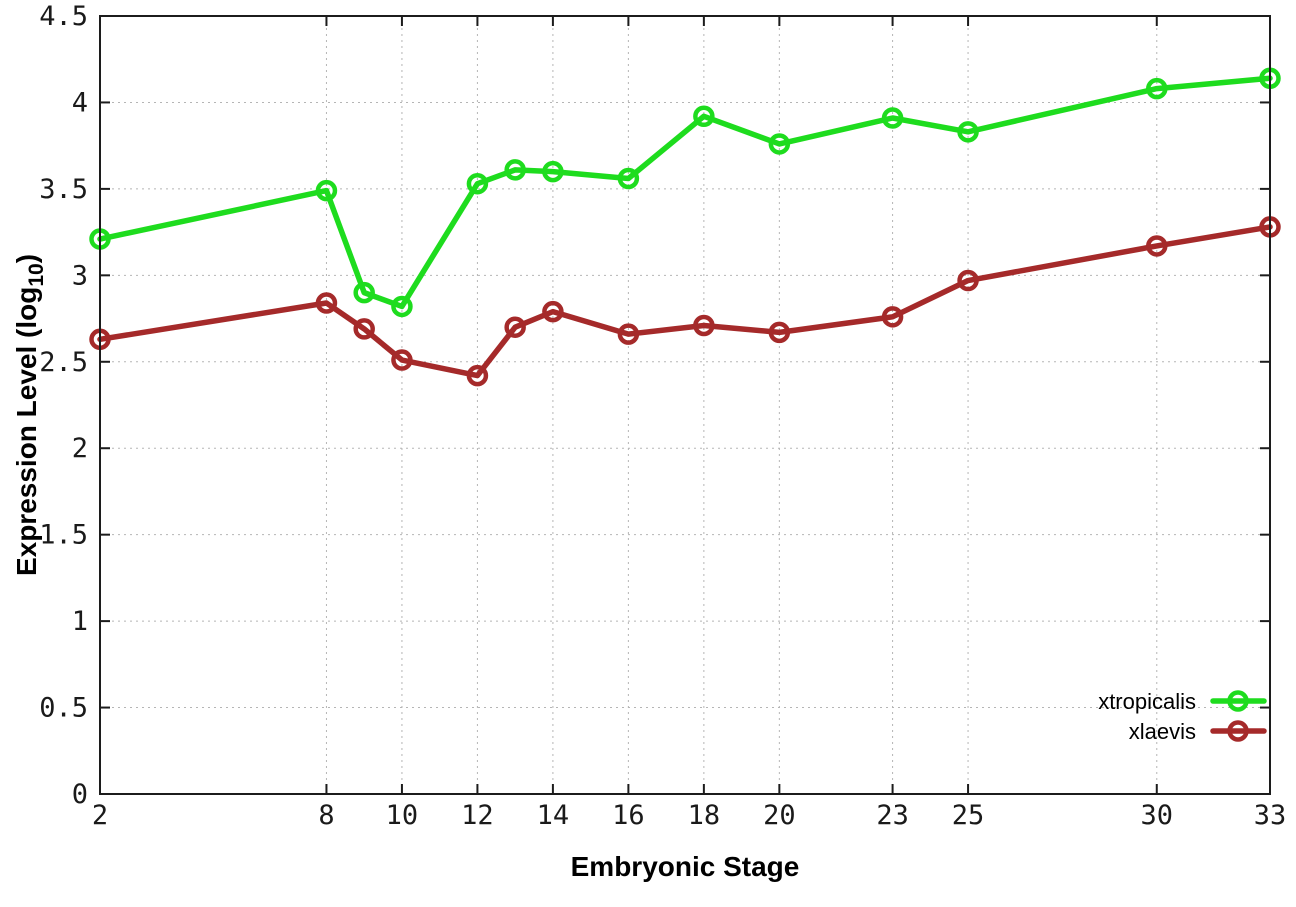 The width and height of the screenshot is (1296, 907). What do you see at coordinates (553, 815) in the screenshot?
I see `x-tick-label: 14` at bounding box center [553, 815].